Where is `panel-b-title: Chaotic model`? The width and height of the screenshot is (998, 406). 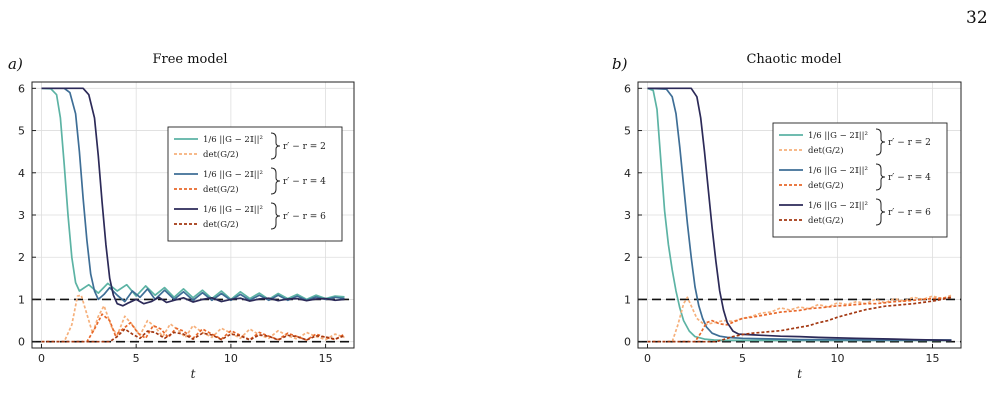 panel-b-title: Chaotic model is located at coordinates (794, 59).